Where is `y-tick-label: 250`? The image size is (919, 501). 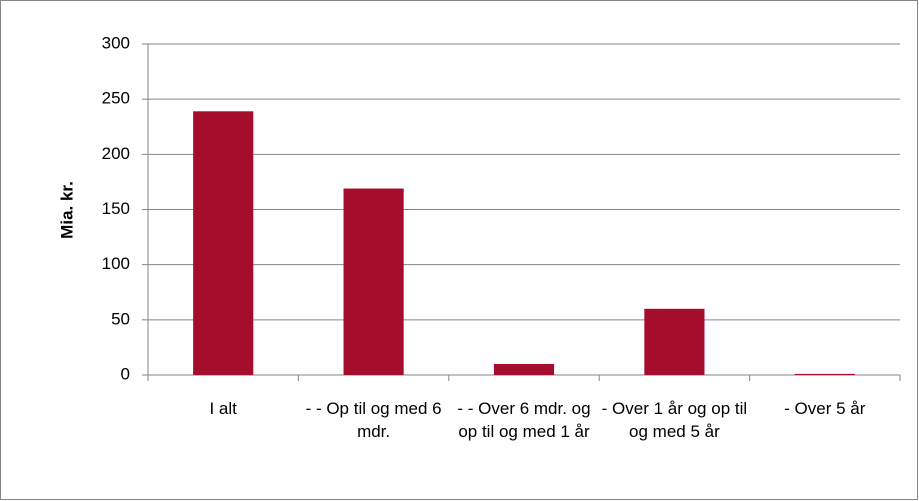
y-tick-label: 250 is located at coordinates (116, 98).